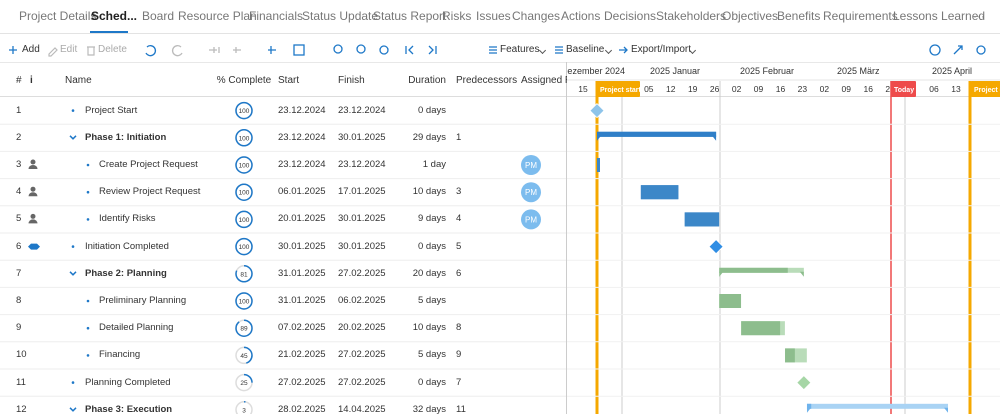 The width and height of the screenshot is (1000, 414). What do you see at coordinates (939, 16) in the screenshot?
I see `tab: Lessons Learned` at bounding box center [939, 16].